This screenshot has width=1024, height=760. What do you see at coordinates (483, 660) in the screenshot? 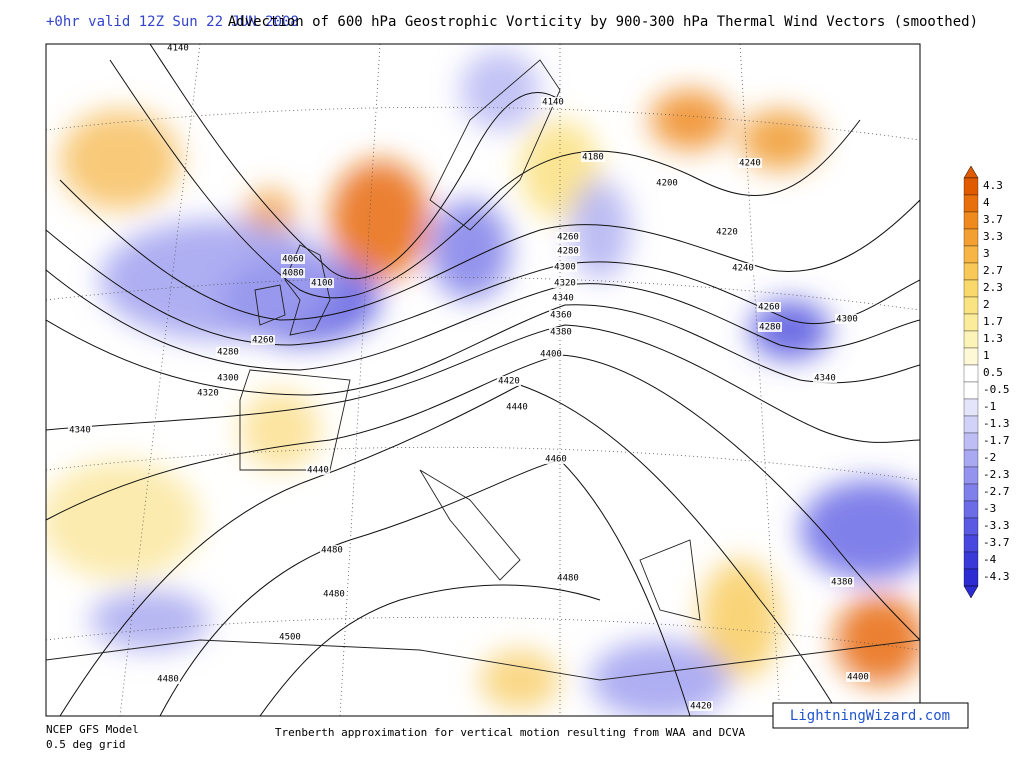
I see `north-africa` at bounding box center [483, 660].